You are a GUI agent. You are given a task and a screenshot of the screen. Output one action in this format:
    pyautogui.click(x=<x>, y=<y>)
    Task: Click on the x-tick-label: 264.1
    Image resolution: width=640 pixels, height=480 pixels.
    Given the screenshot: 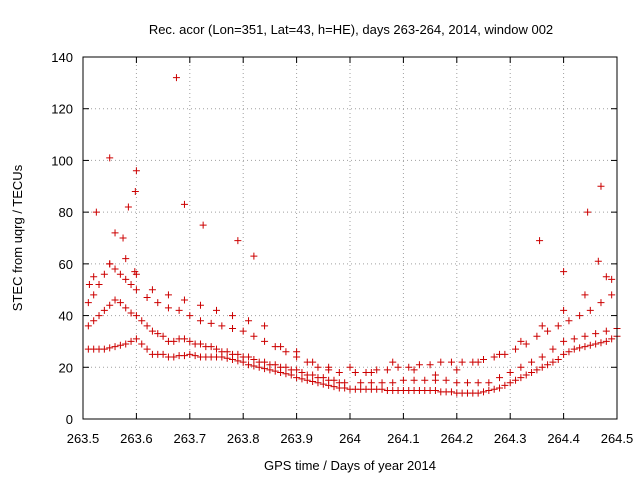 What is the action you would take?
    pyautogui.click(x=403, y=438)
    